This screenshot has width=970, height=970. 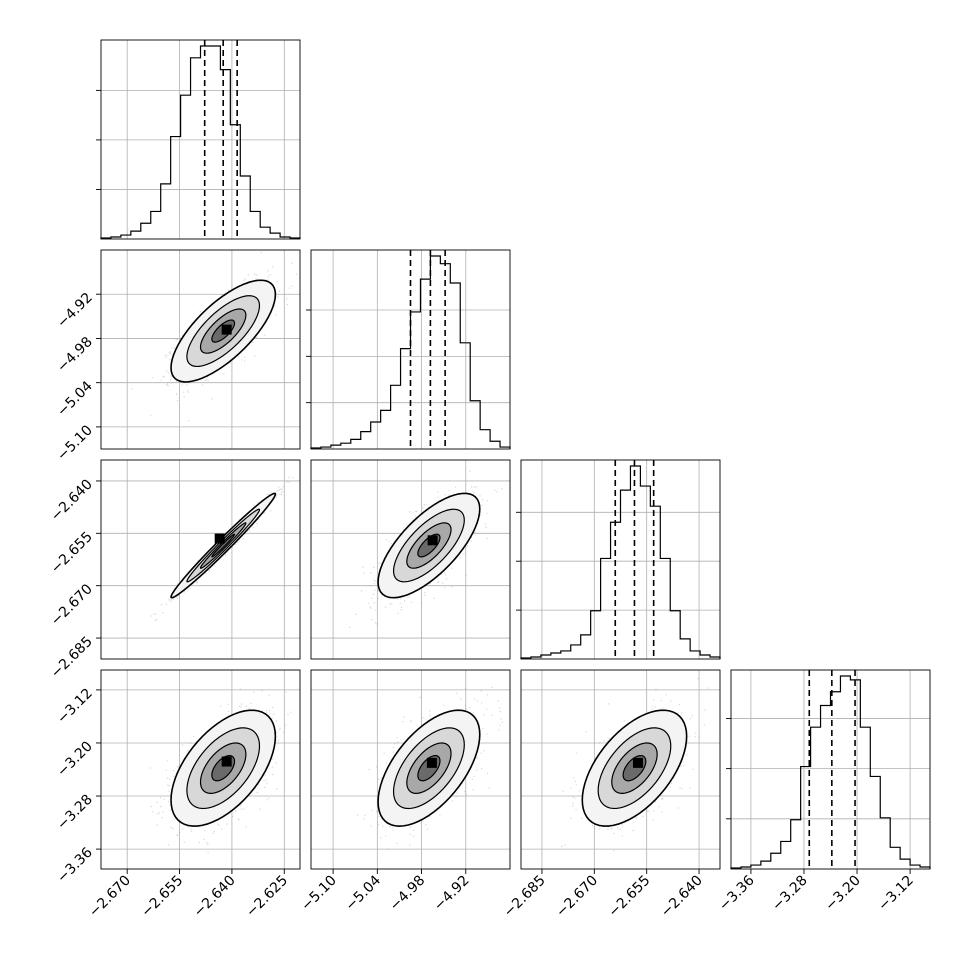 I want to click on ytick-label-2-3: −2.640, so click(x=72, y=500).